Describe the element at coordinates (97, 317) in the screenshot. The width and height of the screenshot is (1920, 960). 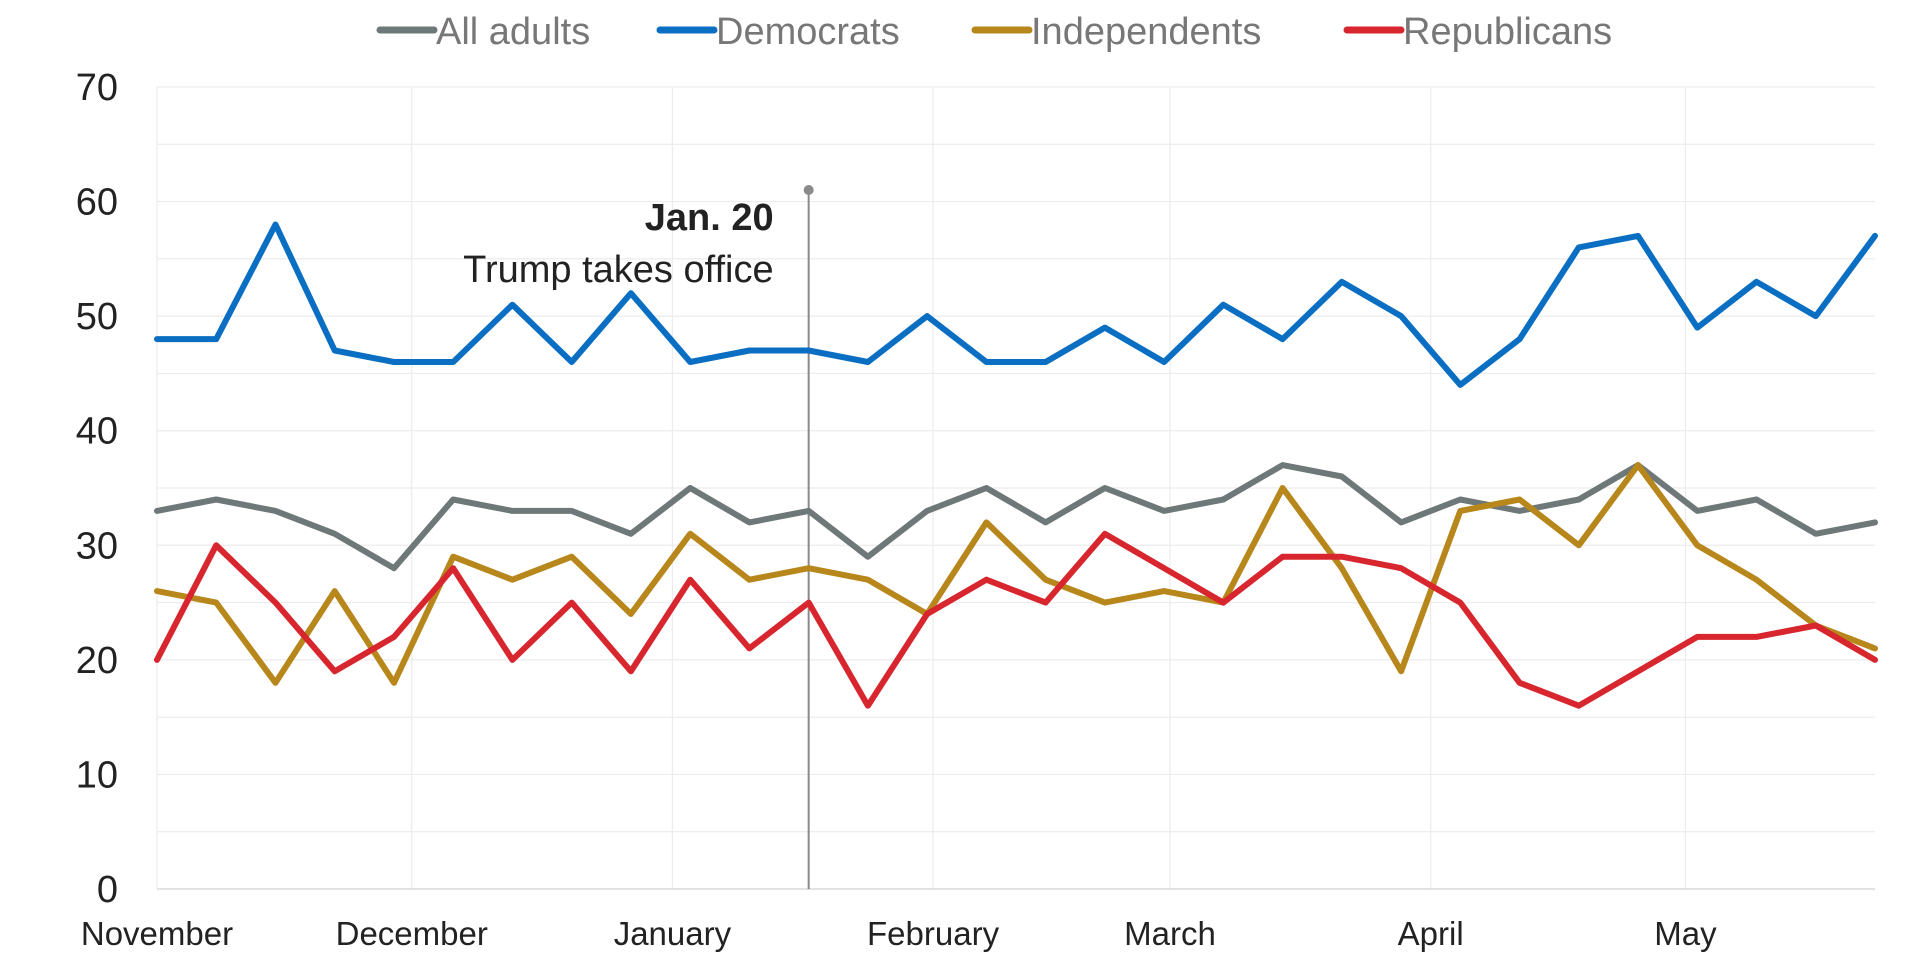
I see `y-tick-label: 50` at that location.